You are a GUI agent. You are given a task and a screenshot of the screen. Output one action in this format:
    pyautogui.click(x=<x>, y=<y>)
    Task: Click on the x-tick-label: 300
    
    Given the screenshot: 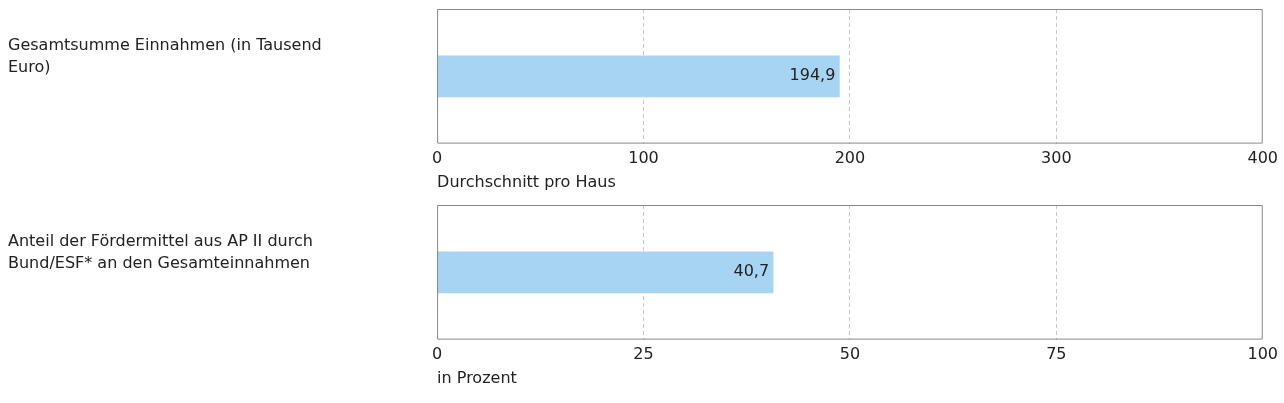 What is the action you would take?
    pyautogui.click(x=1056, y=158)
    